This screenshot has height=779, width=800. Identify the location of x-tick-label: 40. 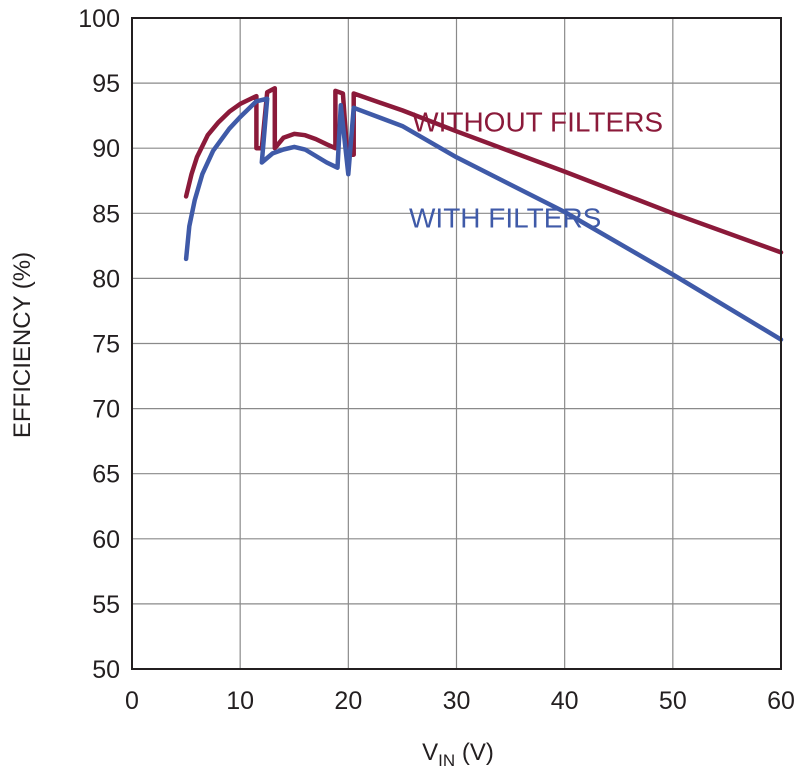
(565, 701).